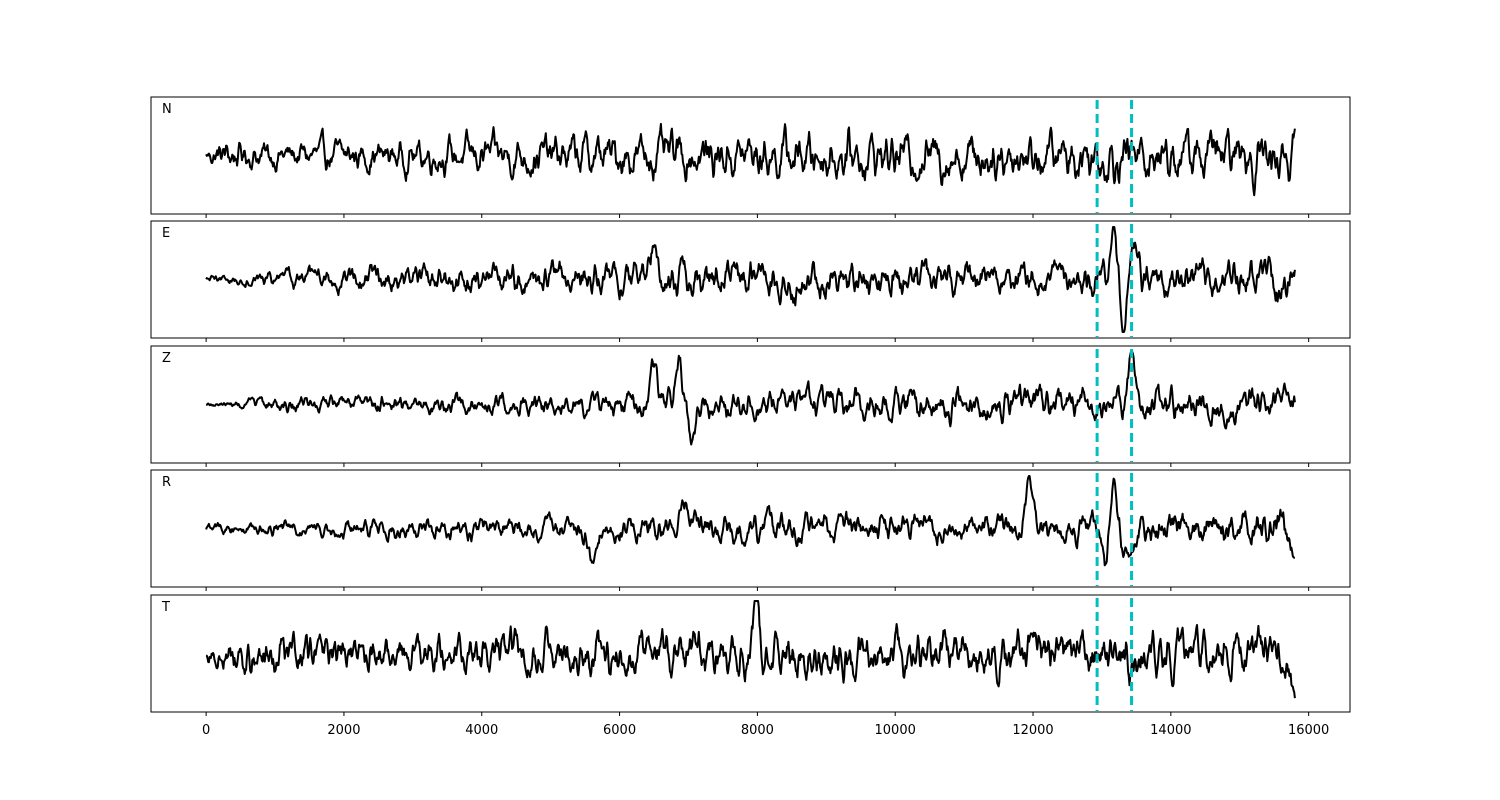 The height and width of the screenshot is (800, 1500). I want to click on panel-label: R, so click(166, 482).